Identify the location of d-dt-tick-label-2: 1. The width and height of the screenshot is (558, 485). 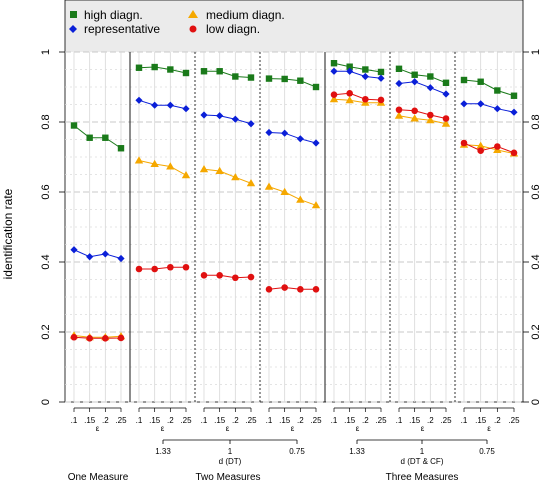
(230, 451).